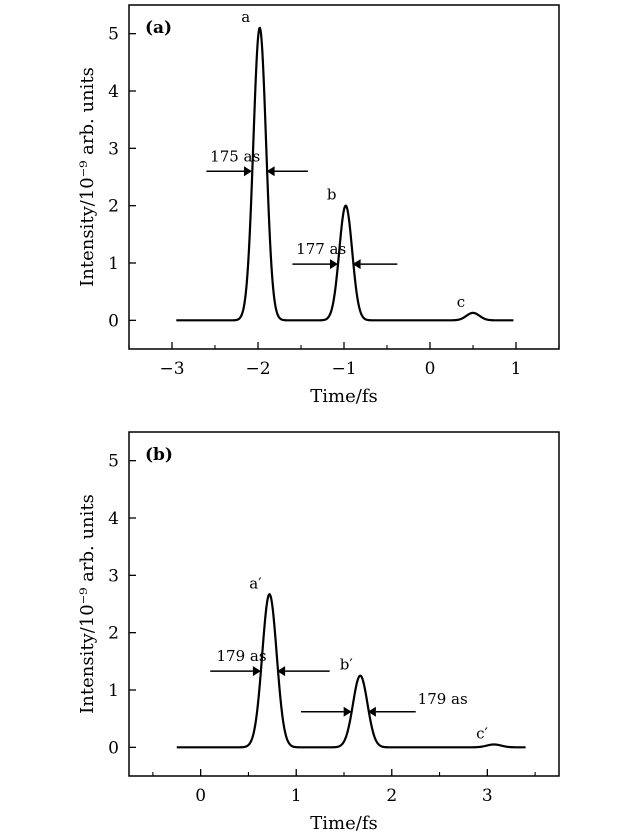 The image size is (630, 839). Describe the element at coordinates (461, 302) in the screenshot. I see `peak-label-c: c` at that location.